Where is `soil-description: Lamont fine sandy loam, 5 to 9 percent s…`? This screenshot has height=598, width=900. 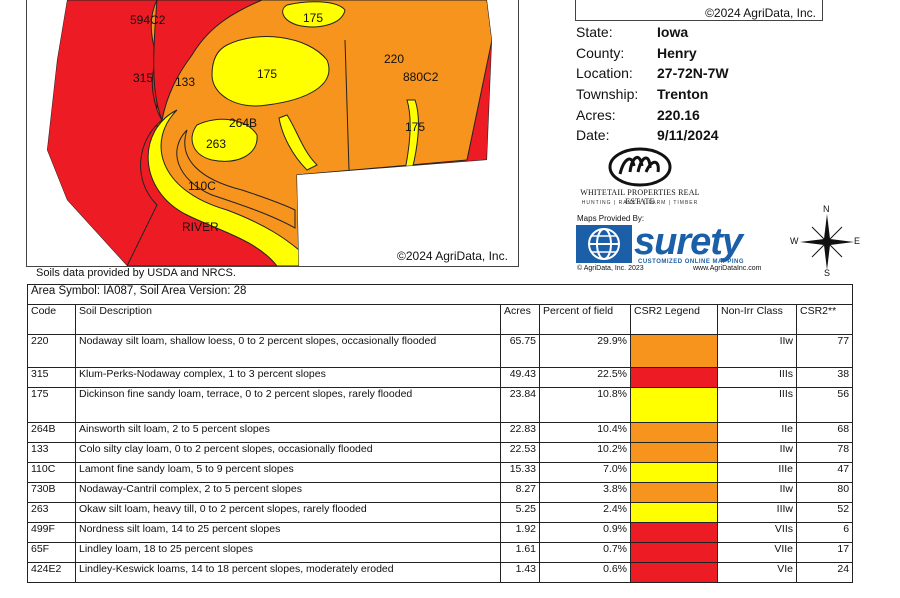 soil-description: Lamont fine sandy loam, 5 to 9 percent s… is located at coordinates (288, 472).